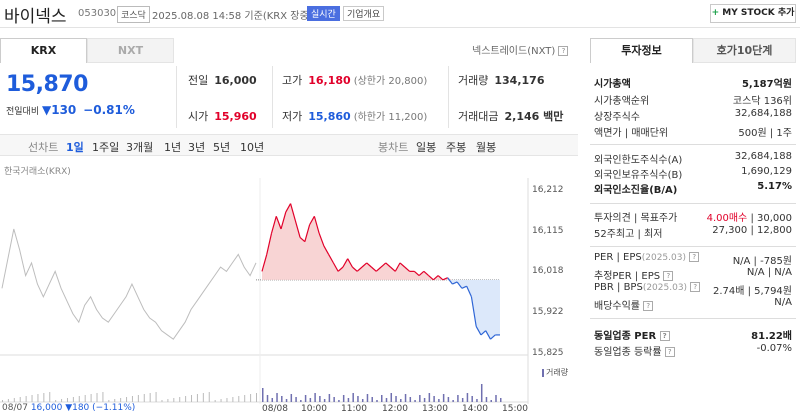 Image resolution: width=800 pixels, height=419 pixels. What do you see at coordinates (235, 116) in the screenshot?
I see `stat-value: 15,960` at bounding box center [235, 116].